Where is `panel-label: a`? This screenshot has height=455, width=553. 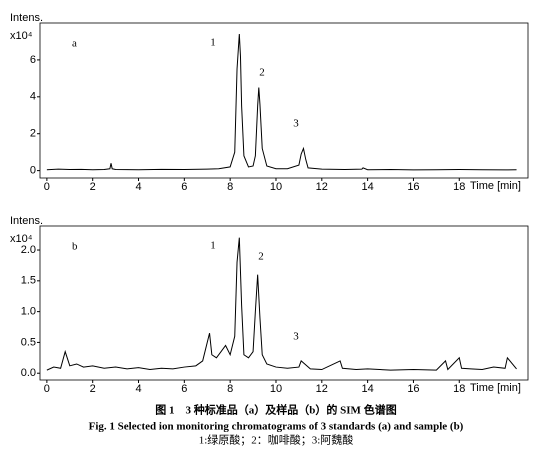
panel-label: a is located at coordinates (74, 44).